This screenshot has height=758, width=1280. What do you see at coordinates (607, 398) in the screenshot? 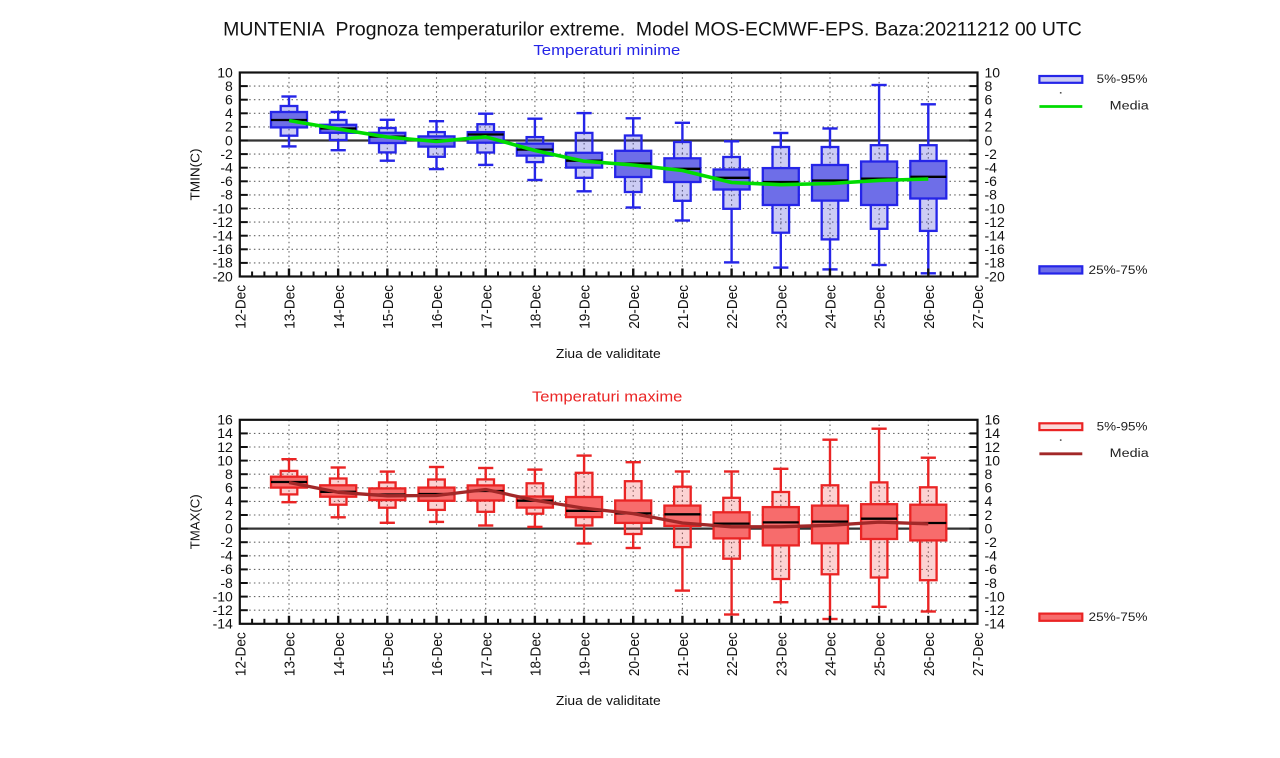
I see `svg-text: Temperaturi maxime` at bounding box center [607, 398].